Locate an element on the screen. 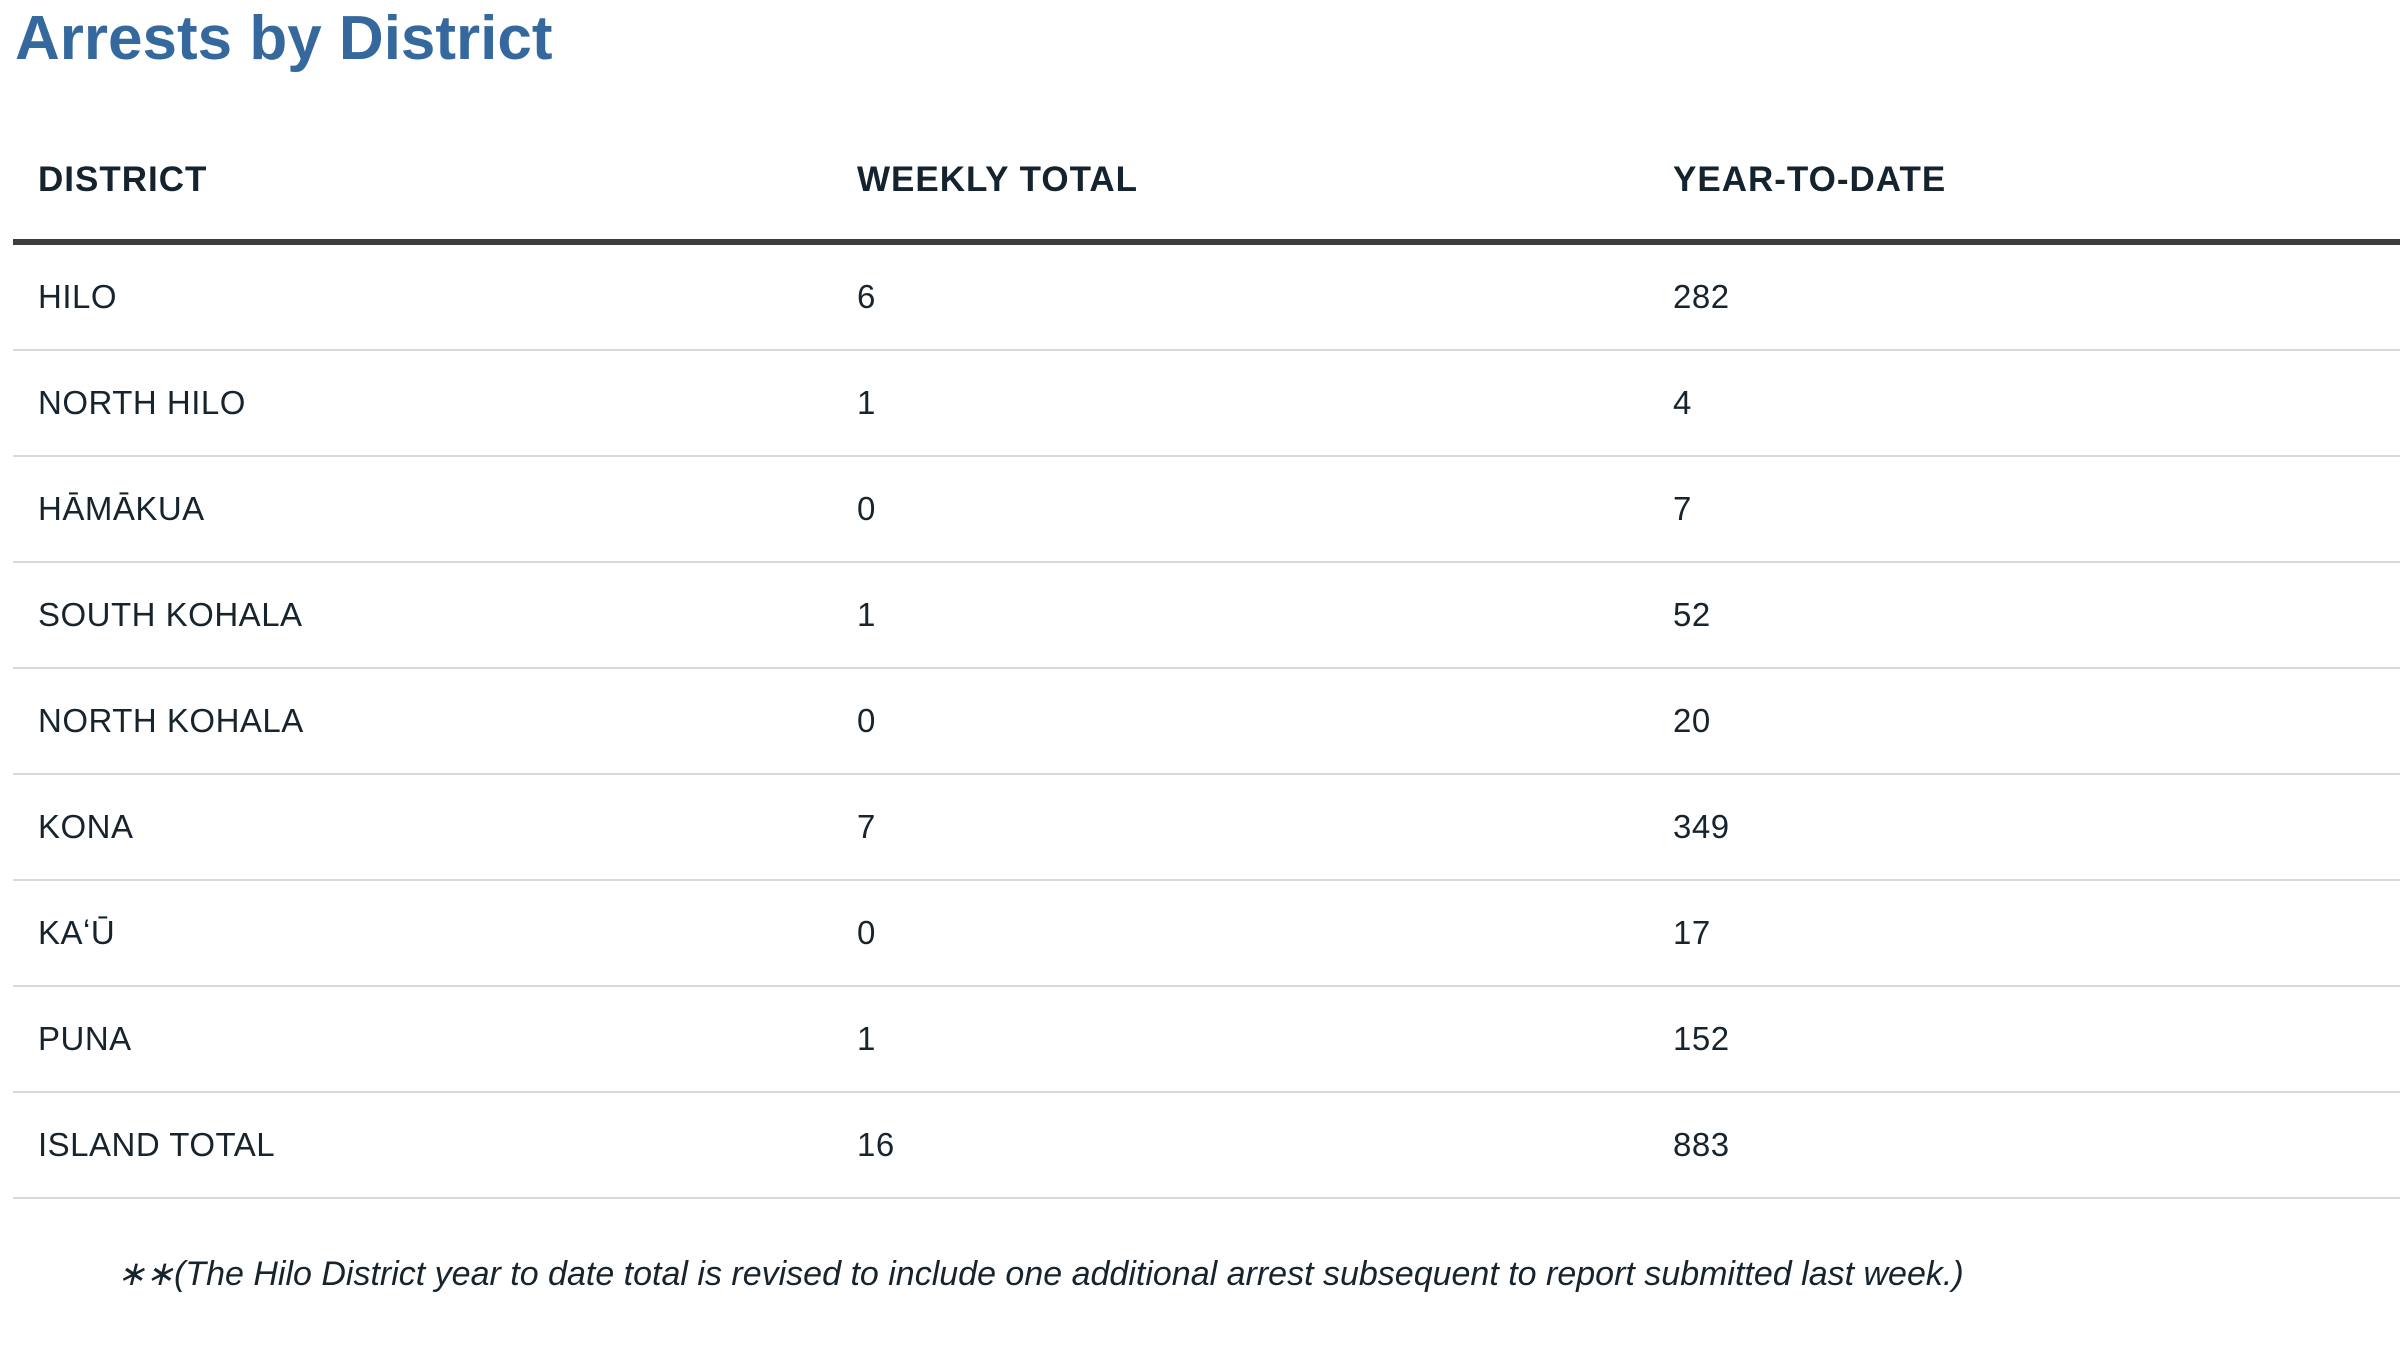 Image resolution: width=2400 pixels, height=1355 pixels. year-to-date-cell: 17 is located at coordinates (2024, 933).